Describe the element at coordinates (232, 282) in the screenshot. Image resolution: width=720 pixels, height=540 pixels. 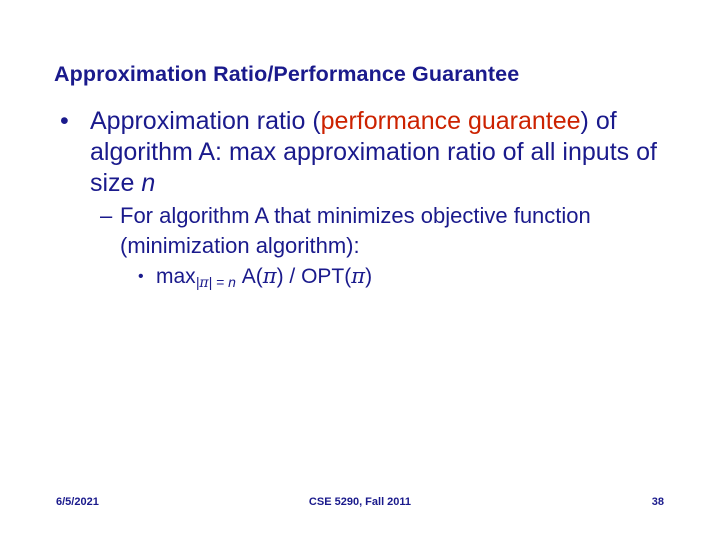
I see `subscript-suffix: n` at that location.